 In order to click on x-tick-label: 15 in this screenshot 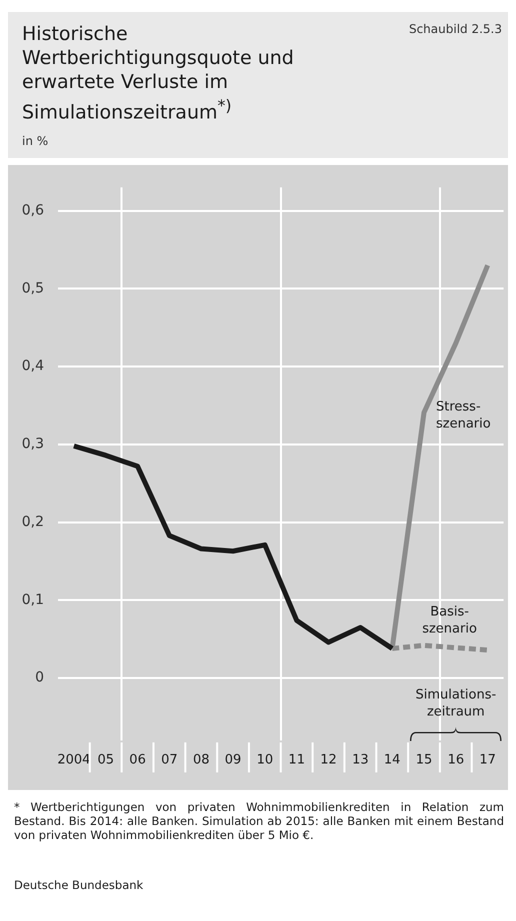, I will do `click(424, 760)`.